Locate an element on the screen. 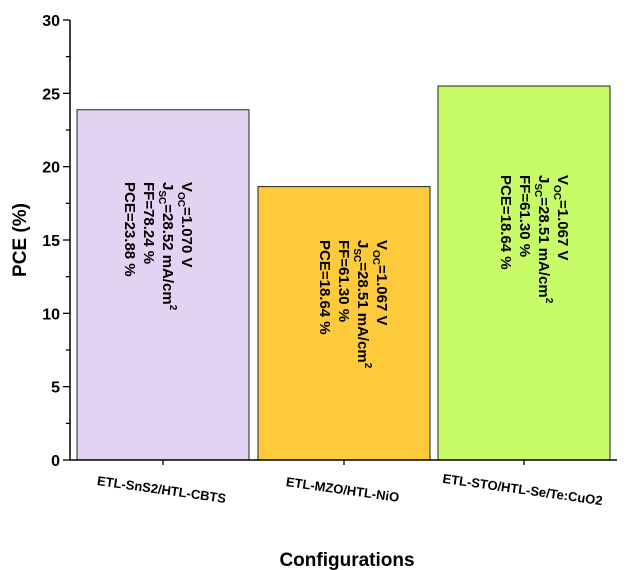 The image size is (632, 570). annotation-pce: PCE=23.88 % is located at coordinates (129, 229).